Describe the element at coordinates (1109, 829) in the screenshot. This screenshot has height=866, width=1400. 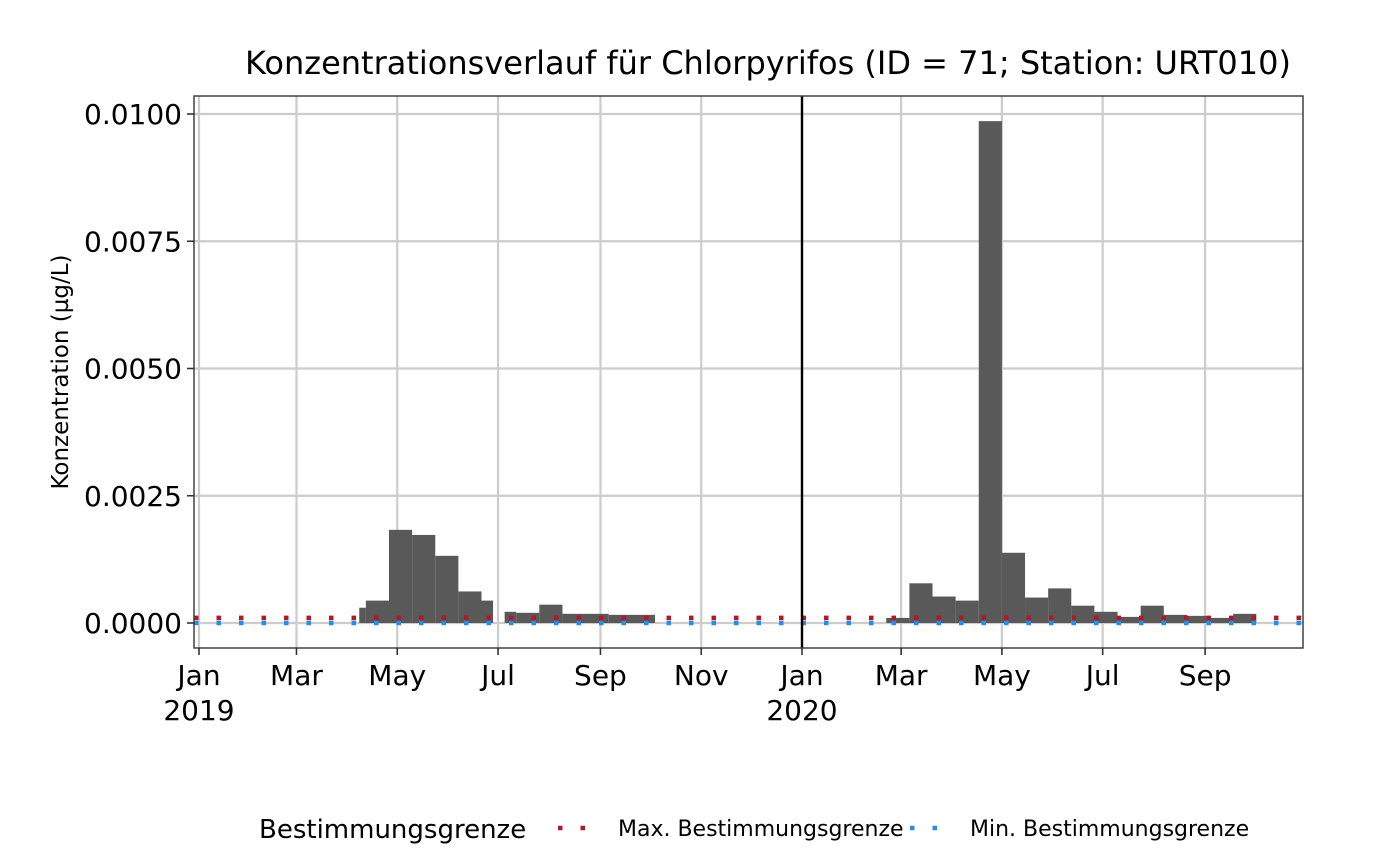
I see `legend-entry-label: Min. Bestimmungsgrenze` at that location.